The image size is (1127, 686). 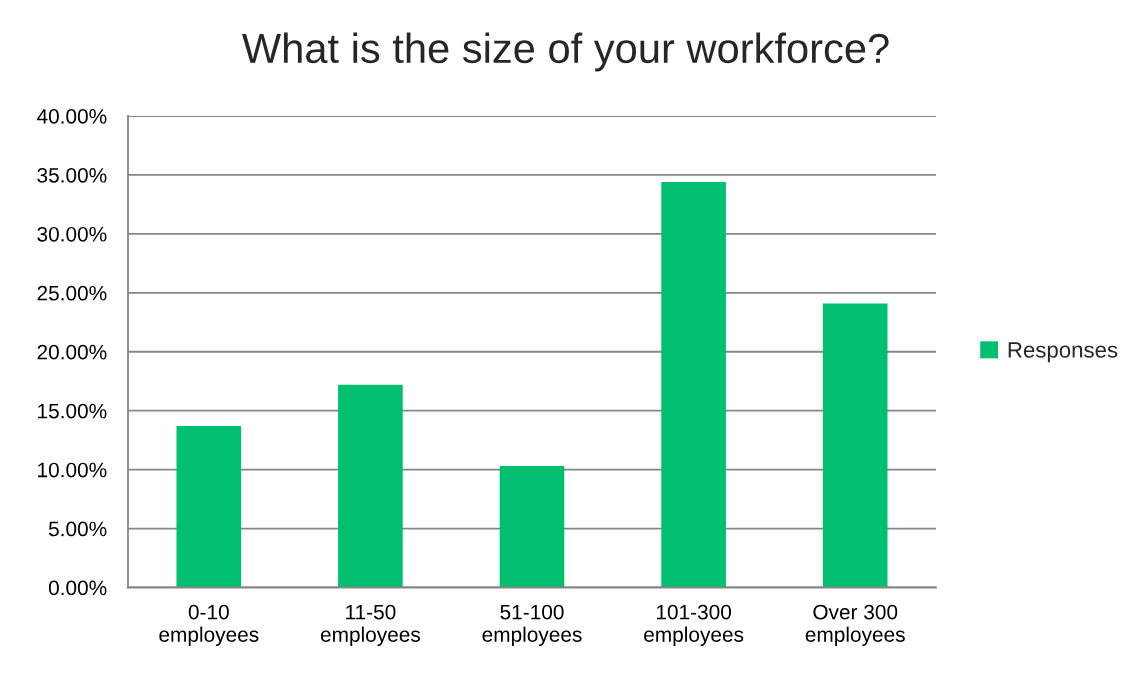 I want to click on x-tick-label: 0-10 employees, so click(x=209, y=625).